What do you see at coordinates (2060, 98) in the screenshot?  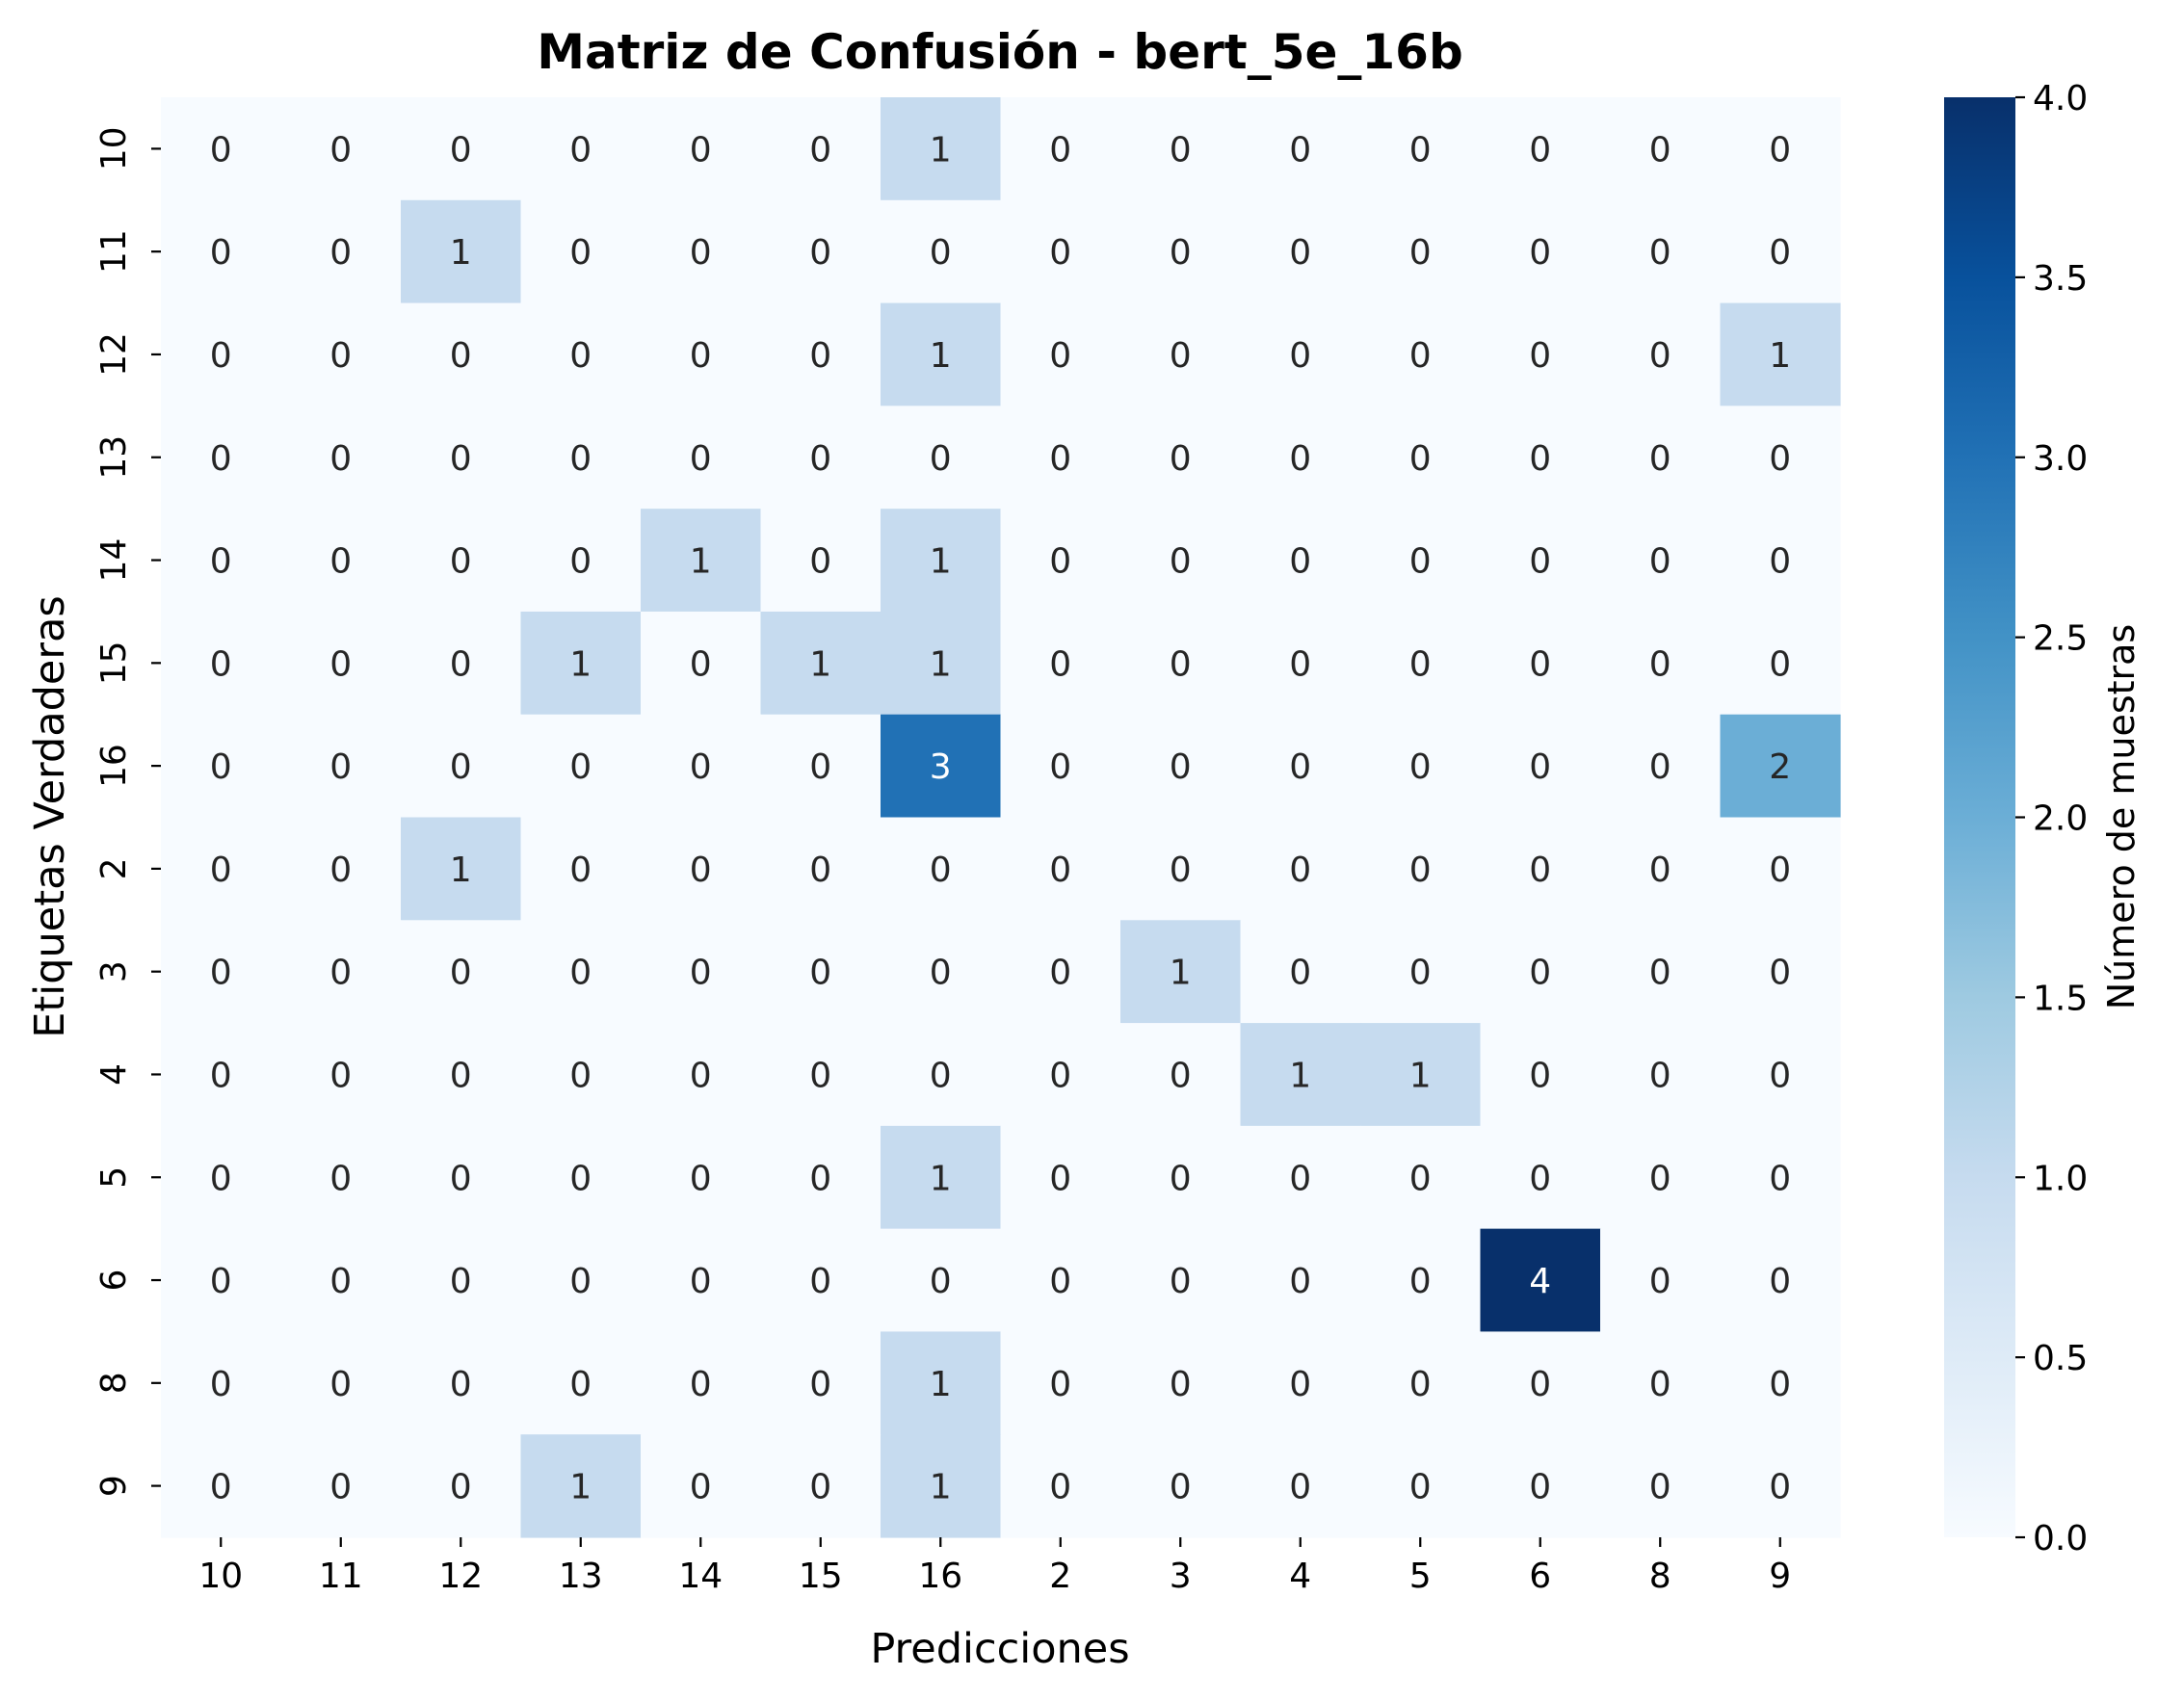 I see `colorbar-tick-label: 4.0` at bounding box center [2060, 98].